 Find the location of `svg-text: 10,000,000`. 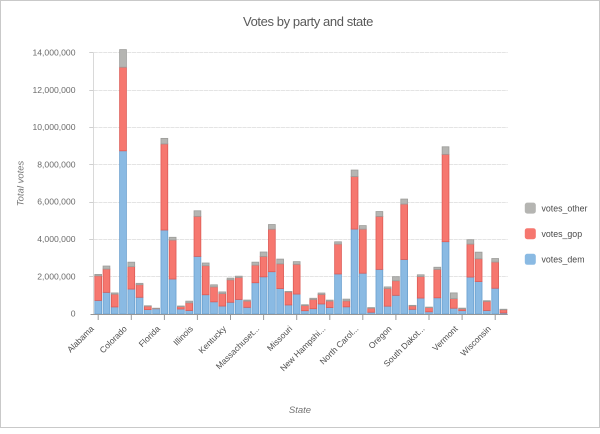

svg-text: 10,000,000 is located at coordinates (53, 127).